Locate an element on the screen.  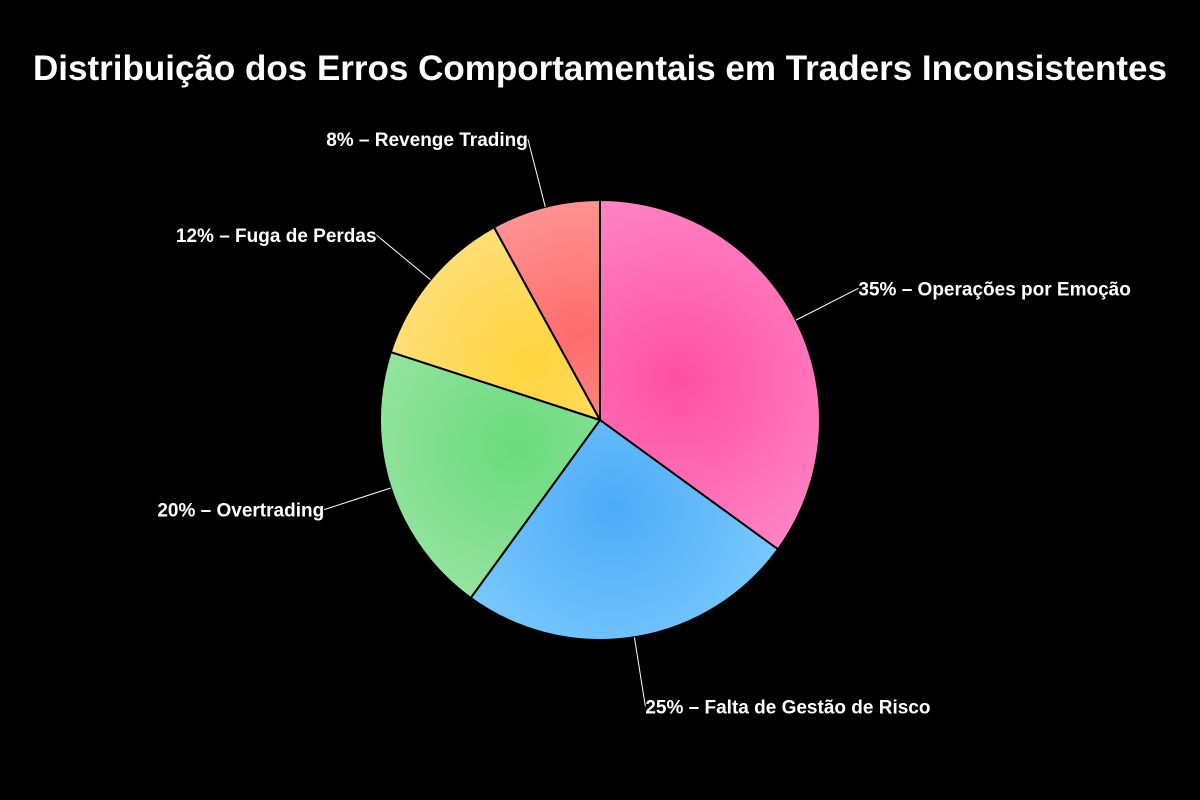
slice-label: 8% – Revenge Trading is located at coordinates (427, 140).